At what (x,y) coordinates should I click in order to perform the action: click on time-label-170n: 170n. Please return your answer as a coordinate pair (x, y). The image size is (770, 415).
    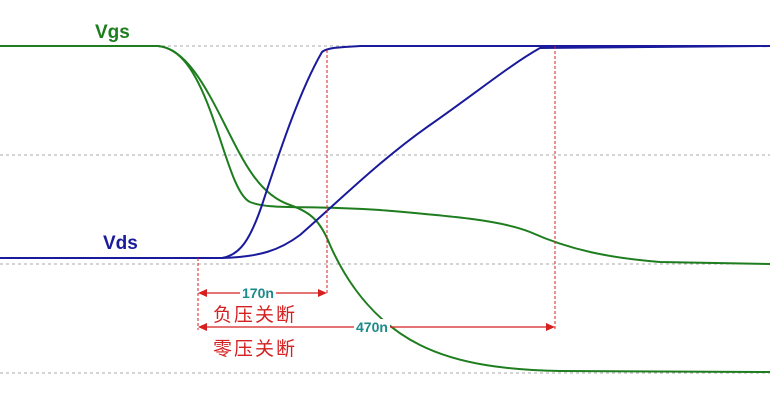
    Looking at the image, I should click on (258, 293).